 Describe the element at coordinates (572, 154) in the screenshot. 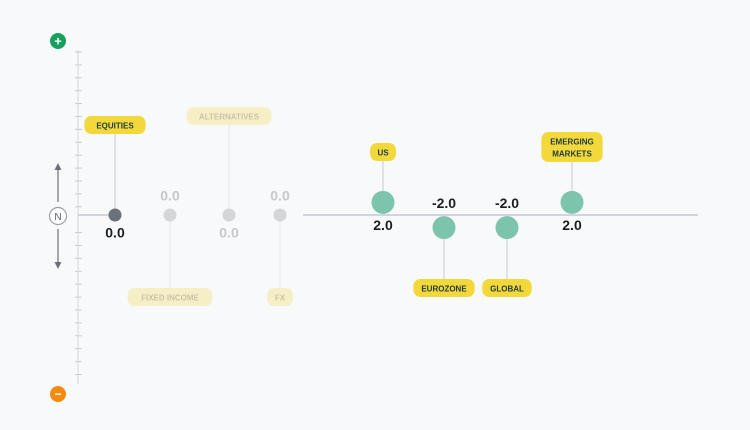

I see `emerging-markets-label: MARKETS` at that location.